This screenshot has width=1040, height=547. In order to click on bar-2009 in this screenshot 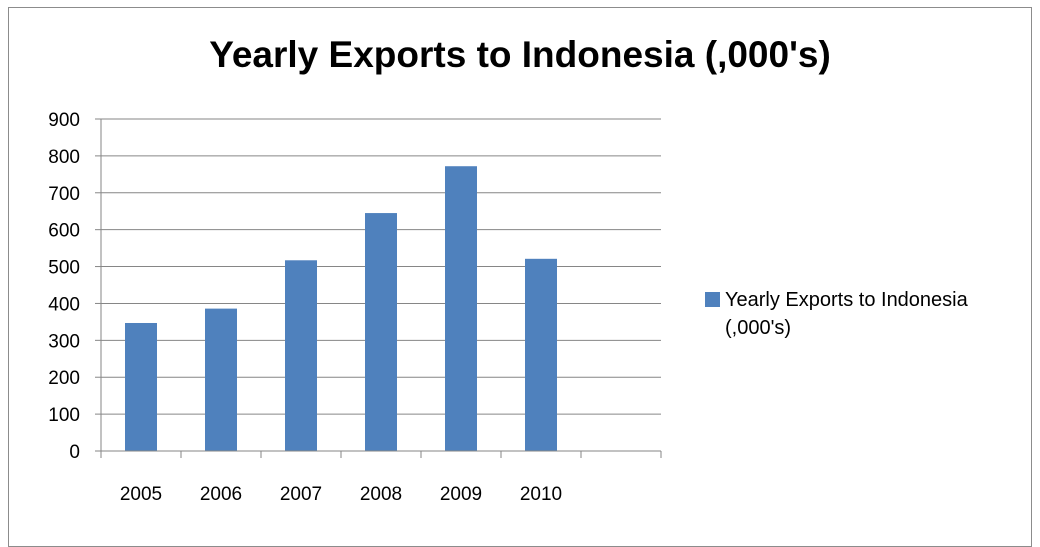, I will do `click(461, 308)`.